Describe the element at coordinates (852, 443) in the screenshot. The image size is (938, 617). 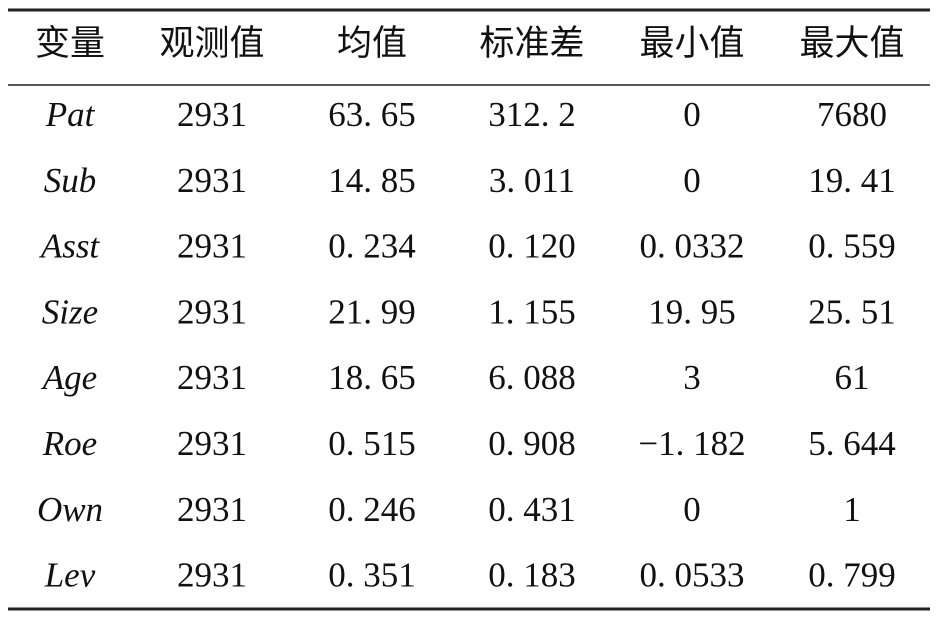
I see `cell: 5. 644` at that location.